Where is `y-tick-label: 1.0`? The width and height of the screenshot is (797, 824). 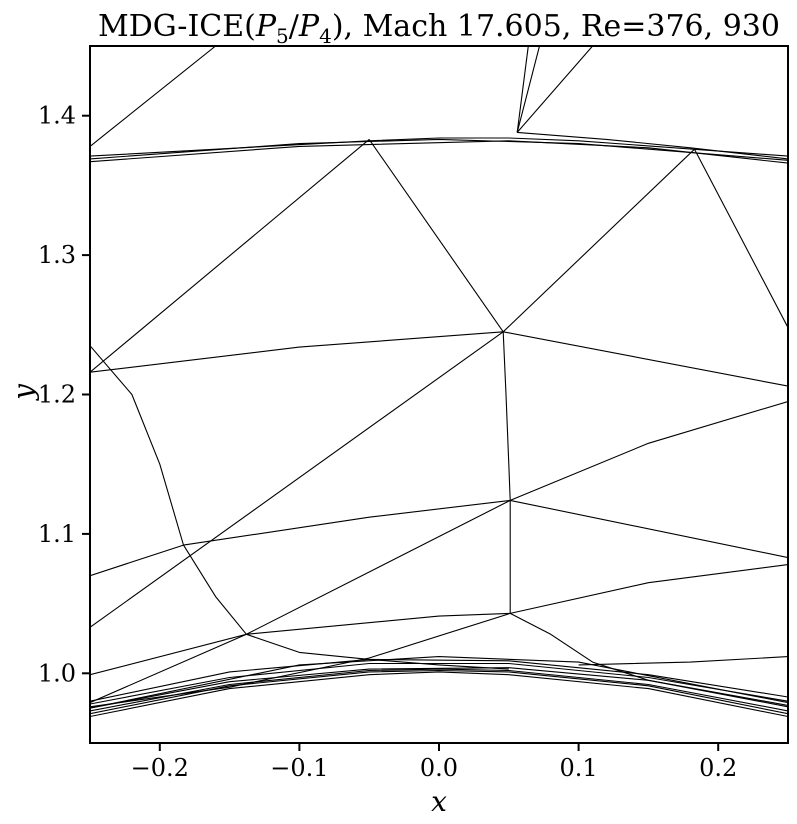
y-tick-label: 1.0 is located at coordinates (57, 673).